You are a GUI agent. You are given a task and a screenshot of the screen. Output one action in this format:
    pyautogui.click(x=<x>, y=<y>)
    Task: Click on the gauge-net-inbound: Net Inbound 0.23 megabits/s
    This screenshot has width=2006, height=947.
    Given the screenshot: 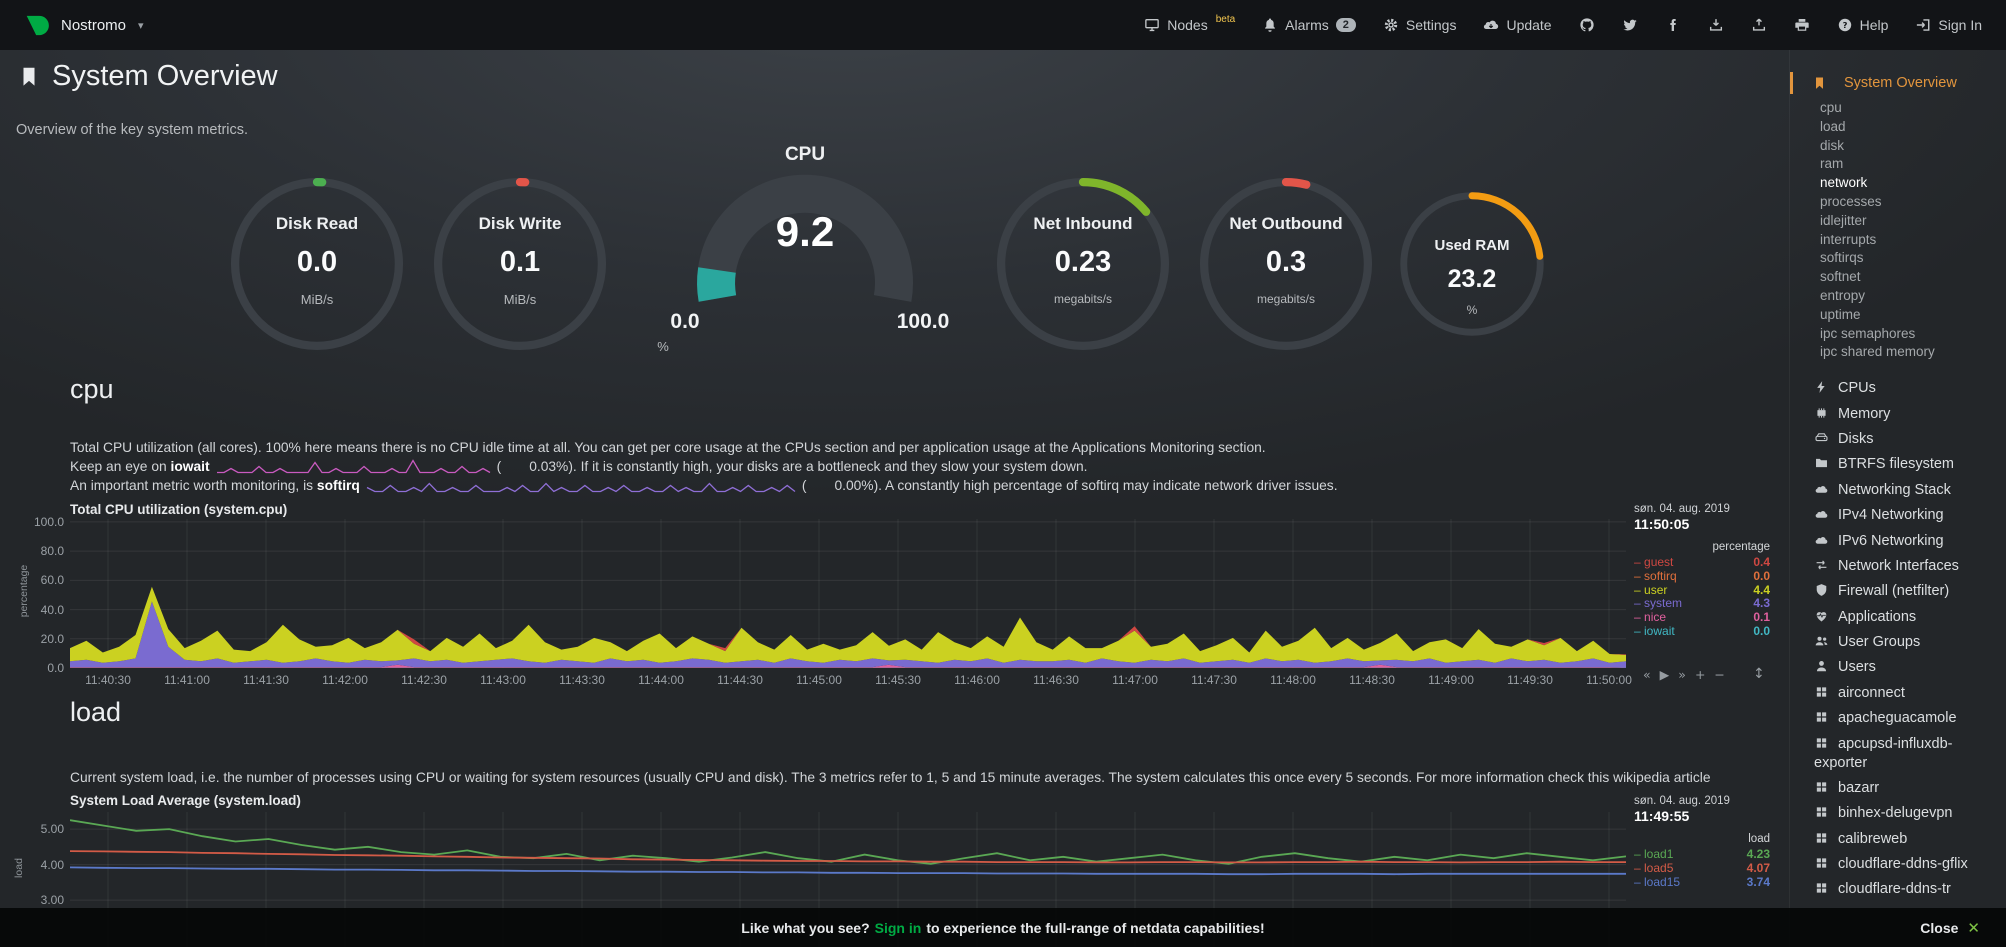 What is the action you would take?
    pyautogui.click(x=1083, y=264)
    